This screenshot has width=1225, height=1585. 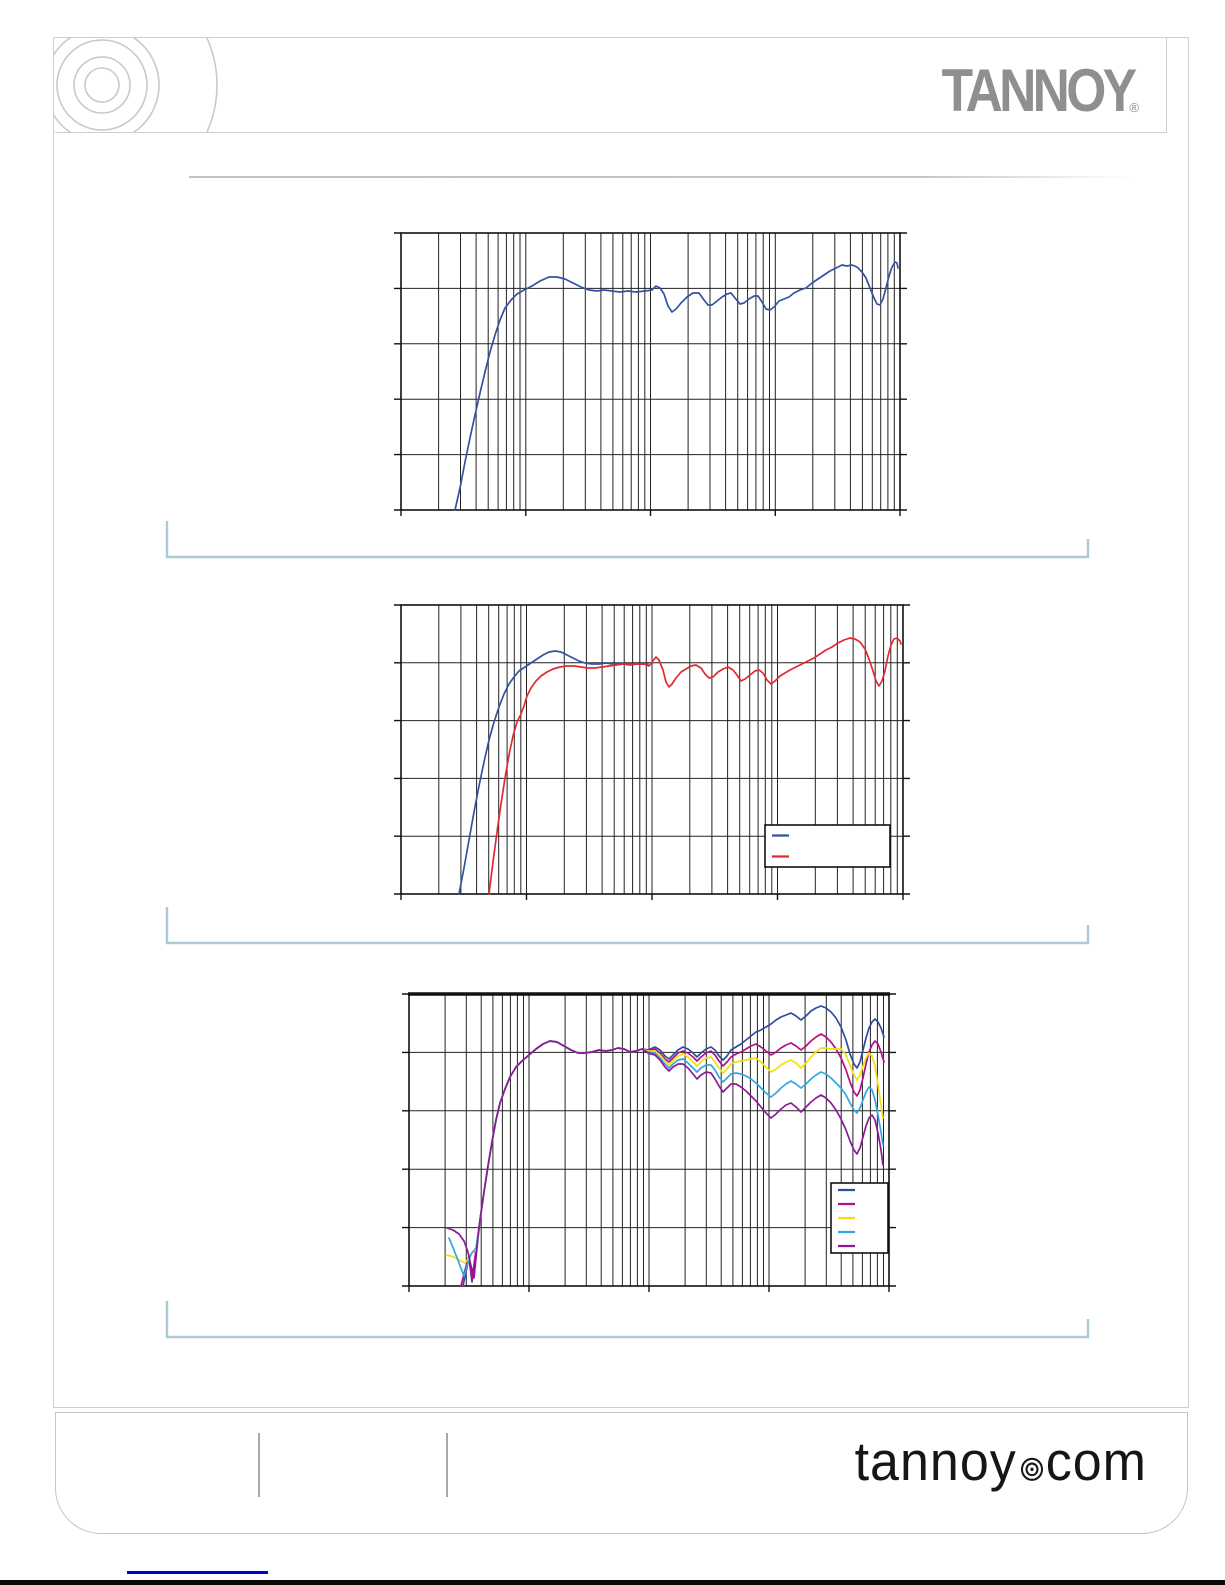 I want to click on footer-link-underline, so click(x=197, y=1572).